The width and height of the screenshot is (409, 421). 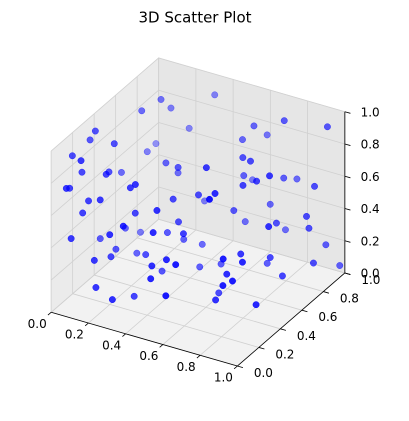 What do you see at coordinates (148, 356) in the screenshot?
I see `x-tick-label: 0.6` at bounding box center [148, 356].